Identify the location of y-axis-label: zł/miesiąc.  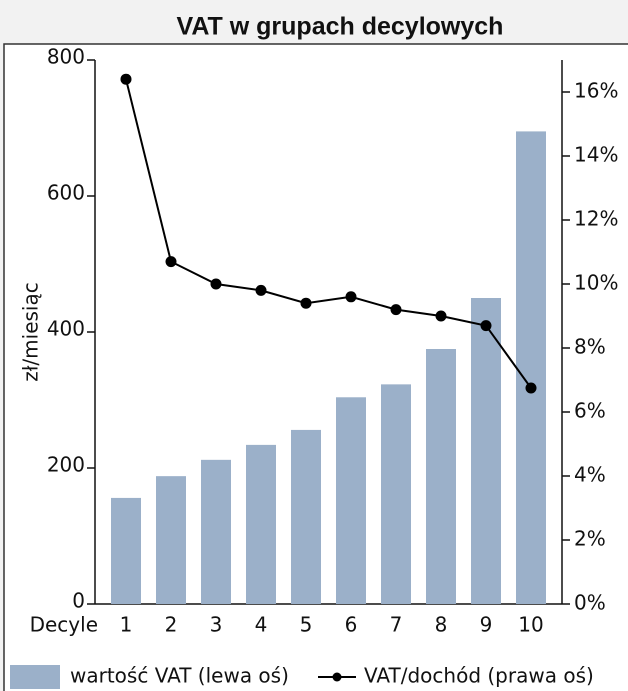
(31, 332).